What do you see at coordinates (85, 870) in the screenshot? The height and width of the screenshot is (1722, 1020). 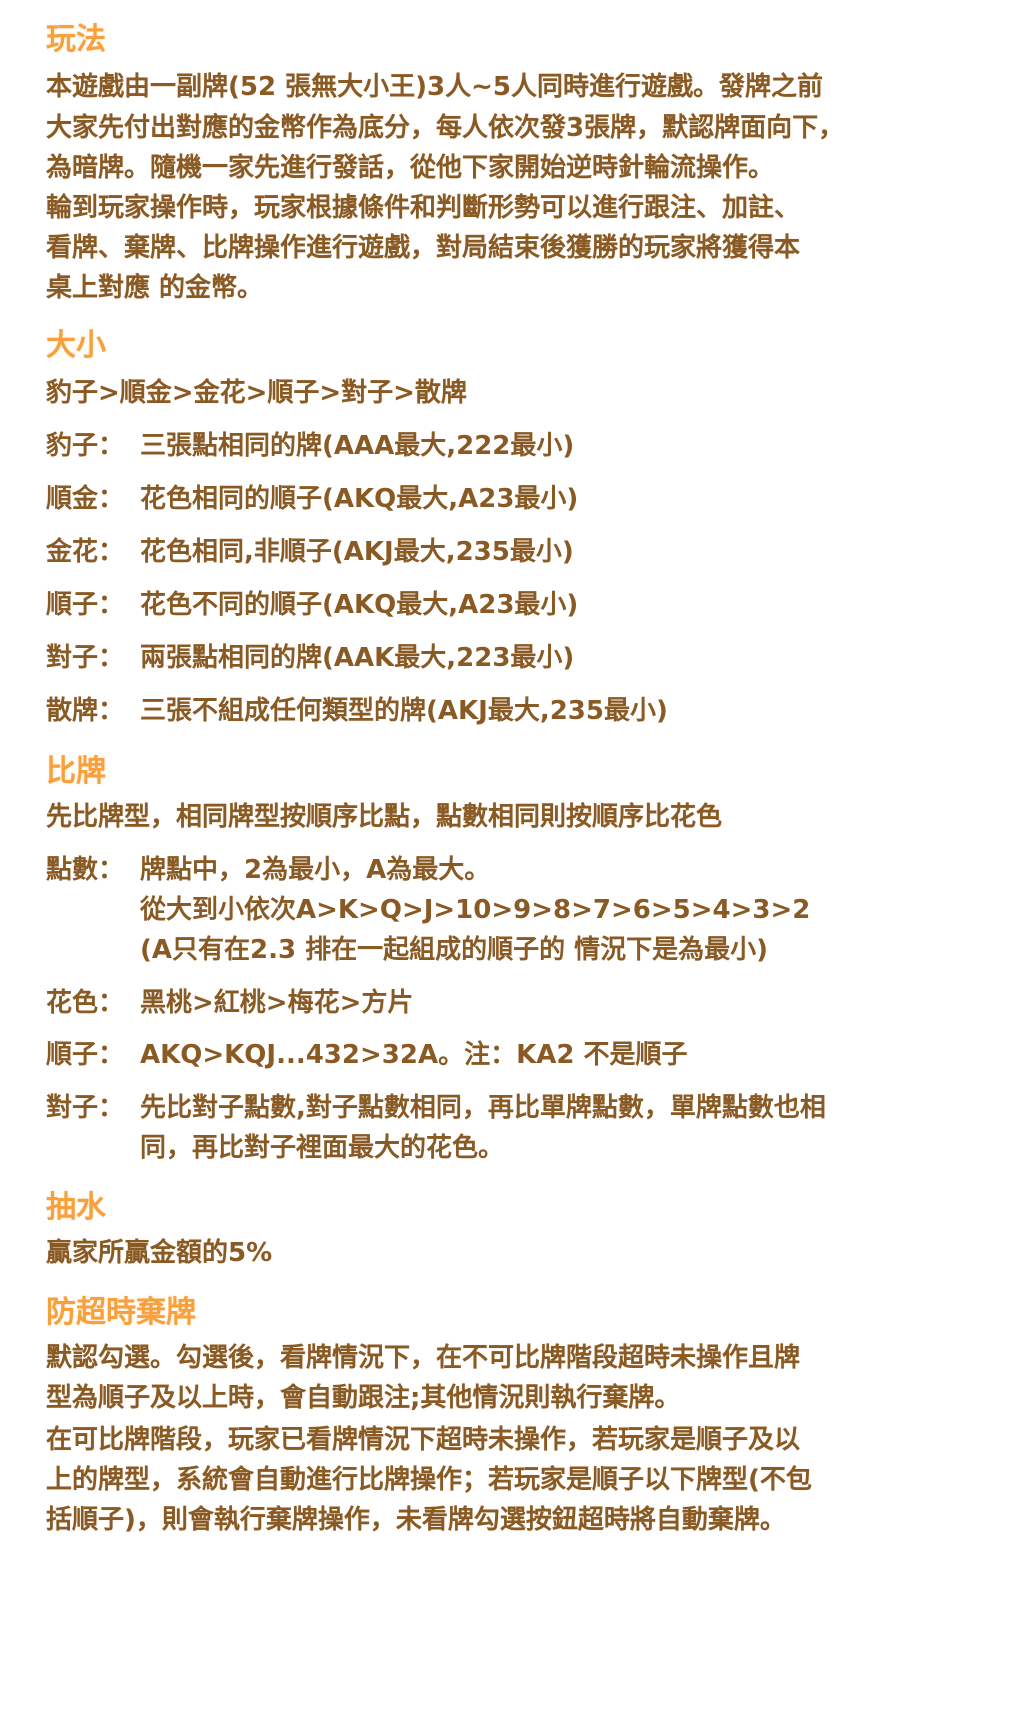 I see `points-label: 點數：` at bounding box center [85, 870].